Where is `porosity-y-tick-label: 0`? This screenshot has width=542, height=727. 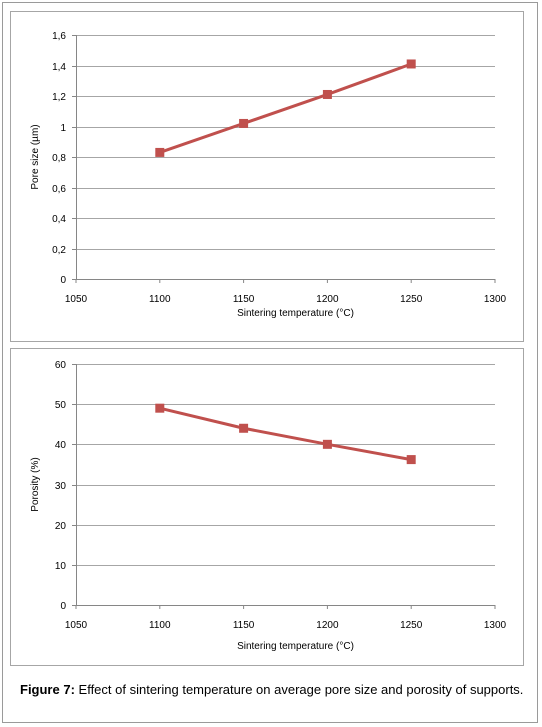 porosity-y-tick-label: 0 is located at coordinates (63, 606).